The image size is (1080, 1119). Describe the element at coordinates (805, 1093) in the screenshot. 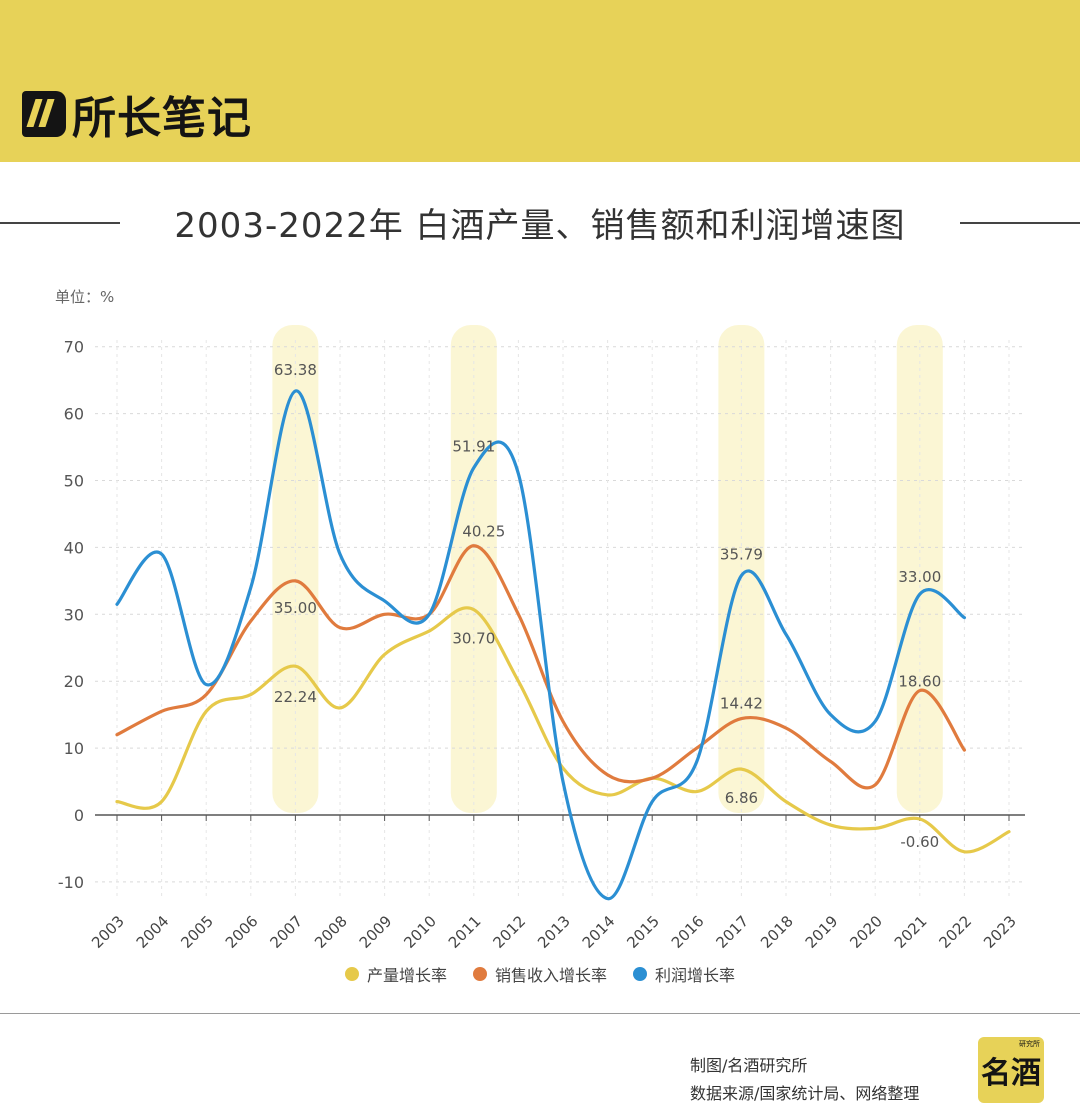

I see `credit-source: 数据来源/国家统计局、网络整理` at that location.